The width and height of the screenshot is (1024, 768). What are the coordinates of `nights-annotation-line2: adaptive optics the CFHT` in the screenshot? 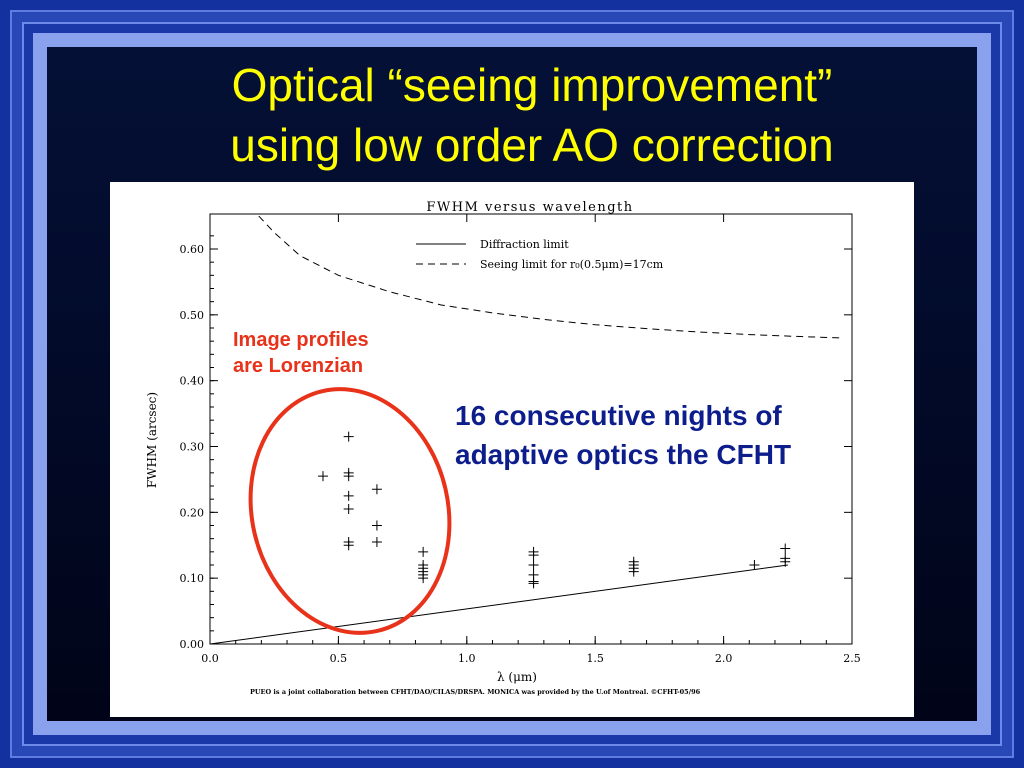 It's located at (623, 454).